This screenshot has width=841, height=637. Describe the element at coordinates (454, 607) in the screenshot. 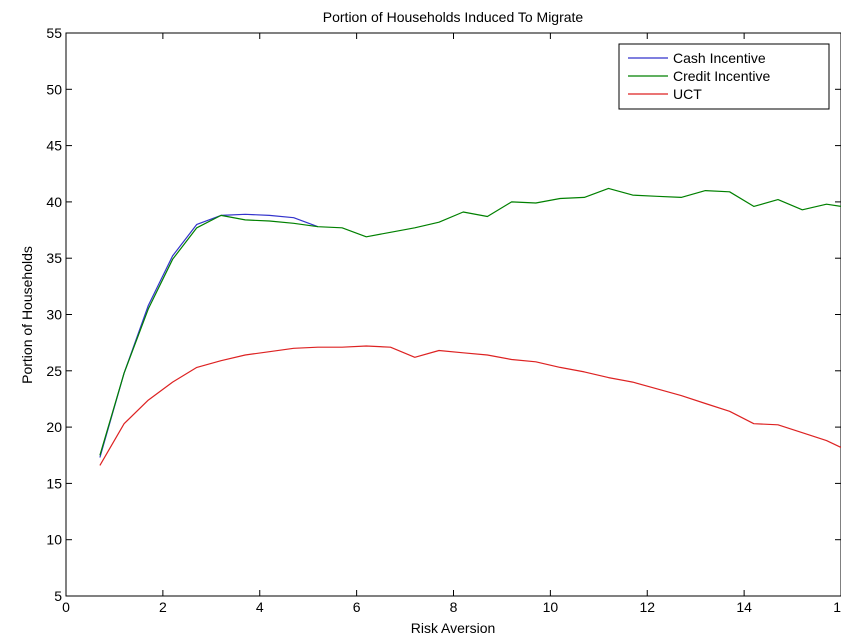

I see `x-tick-label: 8` at that location.